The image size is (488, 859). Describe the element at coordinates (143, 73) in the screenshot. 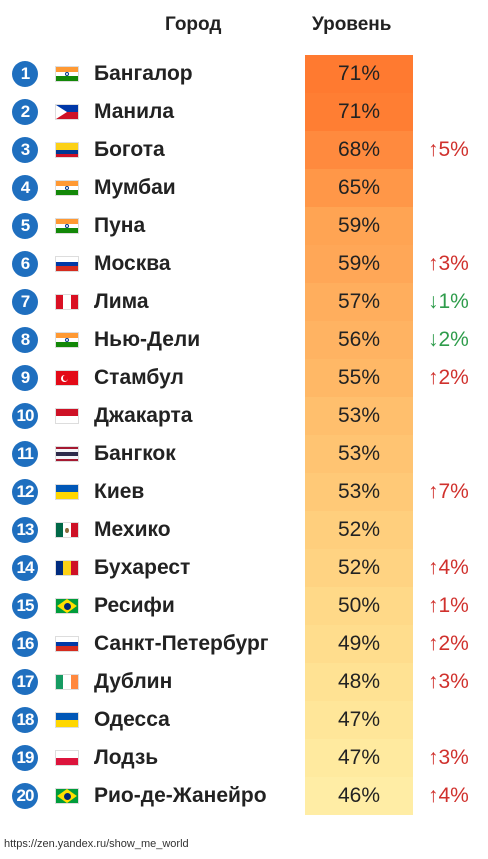

I see `city-name: Бангалор` at that location.